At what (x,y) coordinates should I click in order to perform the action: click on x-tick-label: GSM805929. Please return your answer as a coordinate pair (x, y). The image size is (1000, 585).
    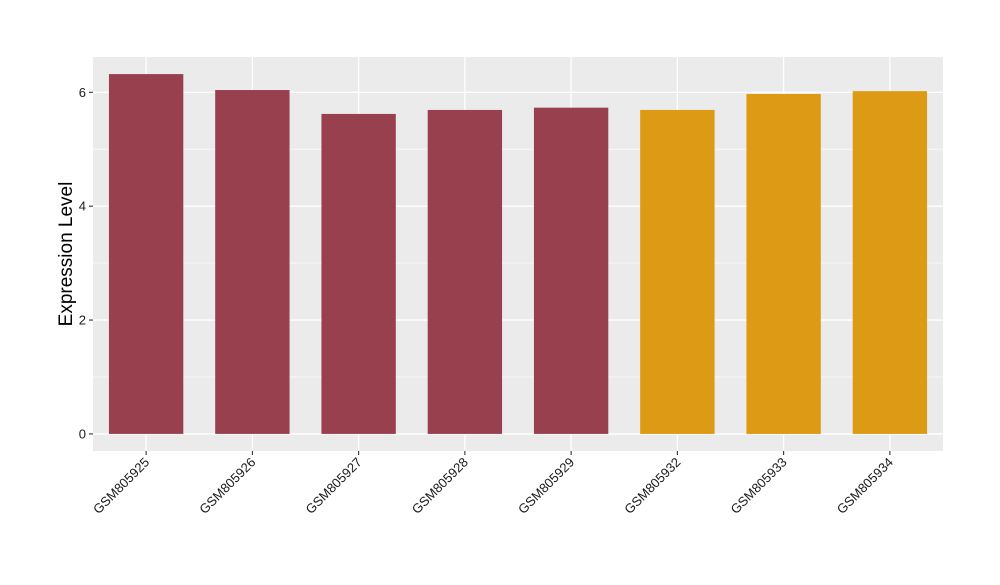
    Looking at the image, I should click on (546, 486).